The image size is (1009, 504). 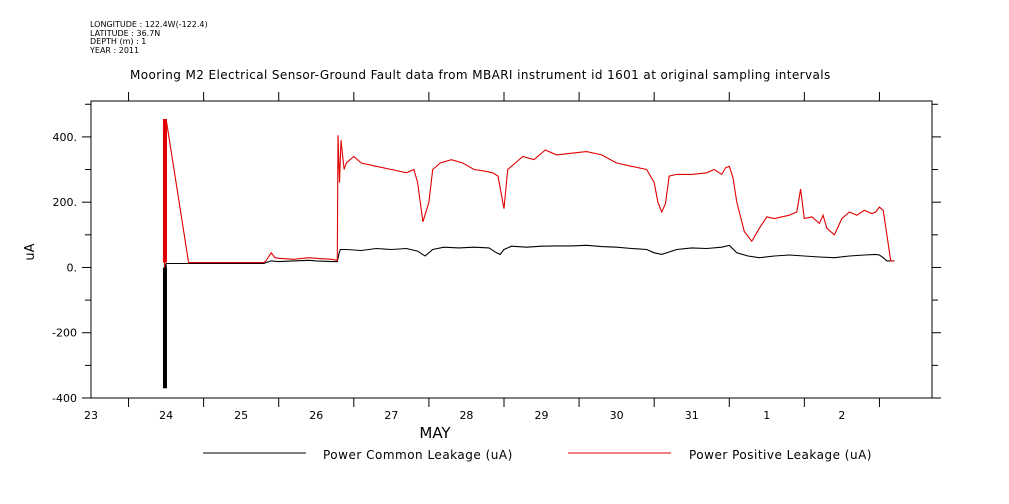 I want to click on x-tick-label: 28, so click(x=466, y=415).